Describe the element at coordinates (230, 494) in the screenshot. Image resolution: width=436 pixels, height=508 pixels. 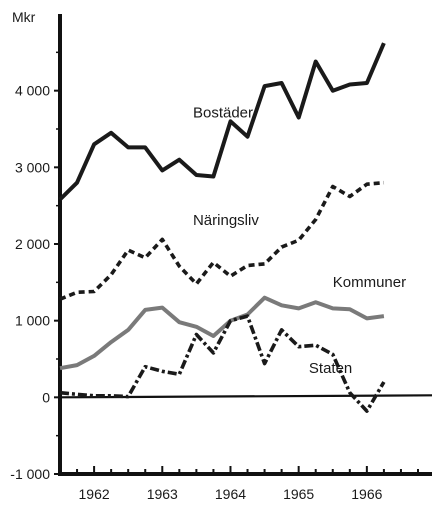
I see `x-tick-label: 1964` at that location.